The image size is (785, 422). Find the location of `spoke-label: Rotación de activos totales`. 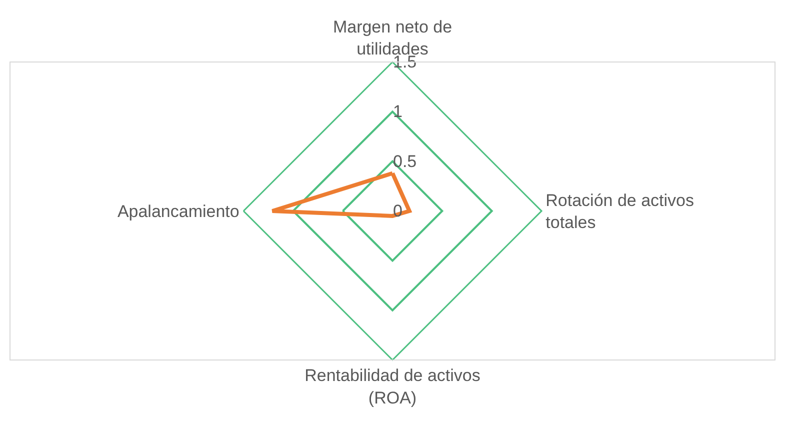

spoke-label: Rotación de activos totales is located at coordinates (620, 211).